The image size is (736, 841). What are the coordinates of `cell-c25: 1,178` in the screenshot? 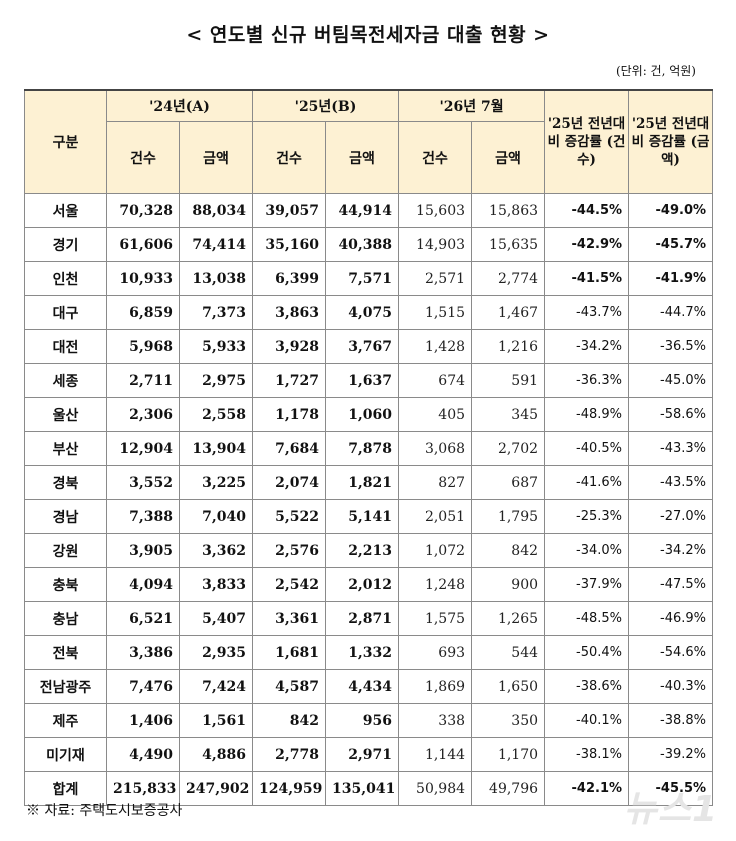 It's located at (289, 414).